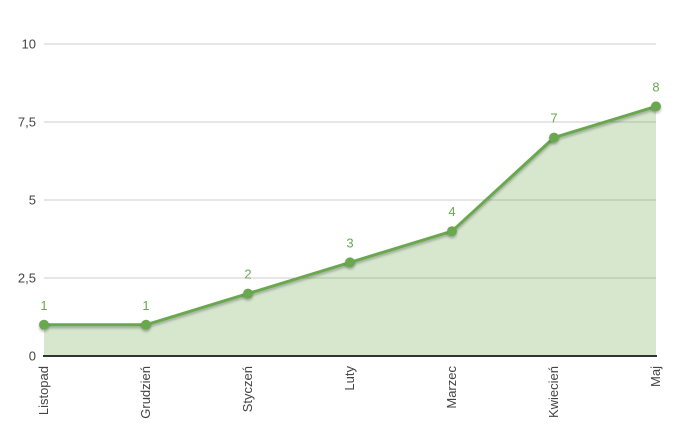 This screenshot has height=443, width=683. I want to click on data-point-label: 4, so click(451, 211).